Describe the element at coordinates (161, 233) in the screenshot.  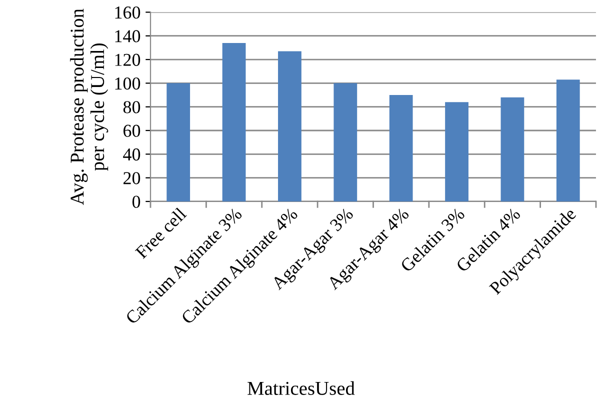
I see `x-tick-label: Free cell` at that location.